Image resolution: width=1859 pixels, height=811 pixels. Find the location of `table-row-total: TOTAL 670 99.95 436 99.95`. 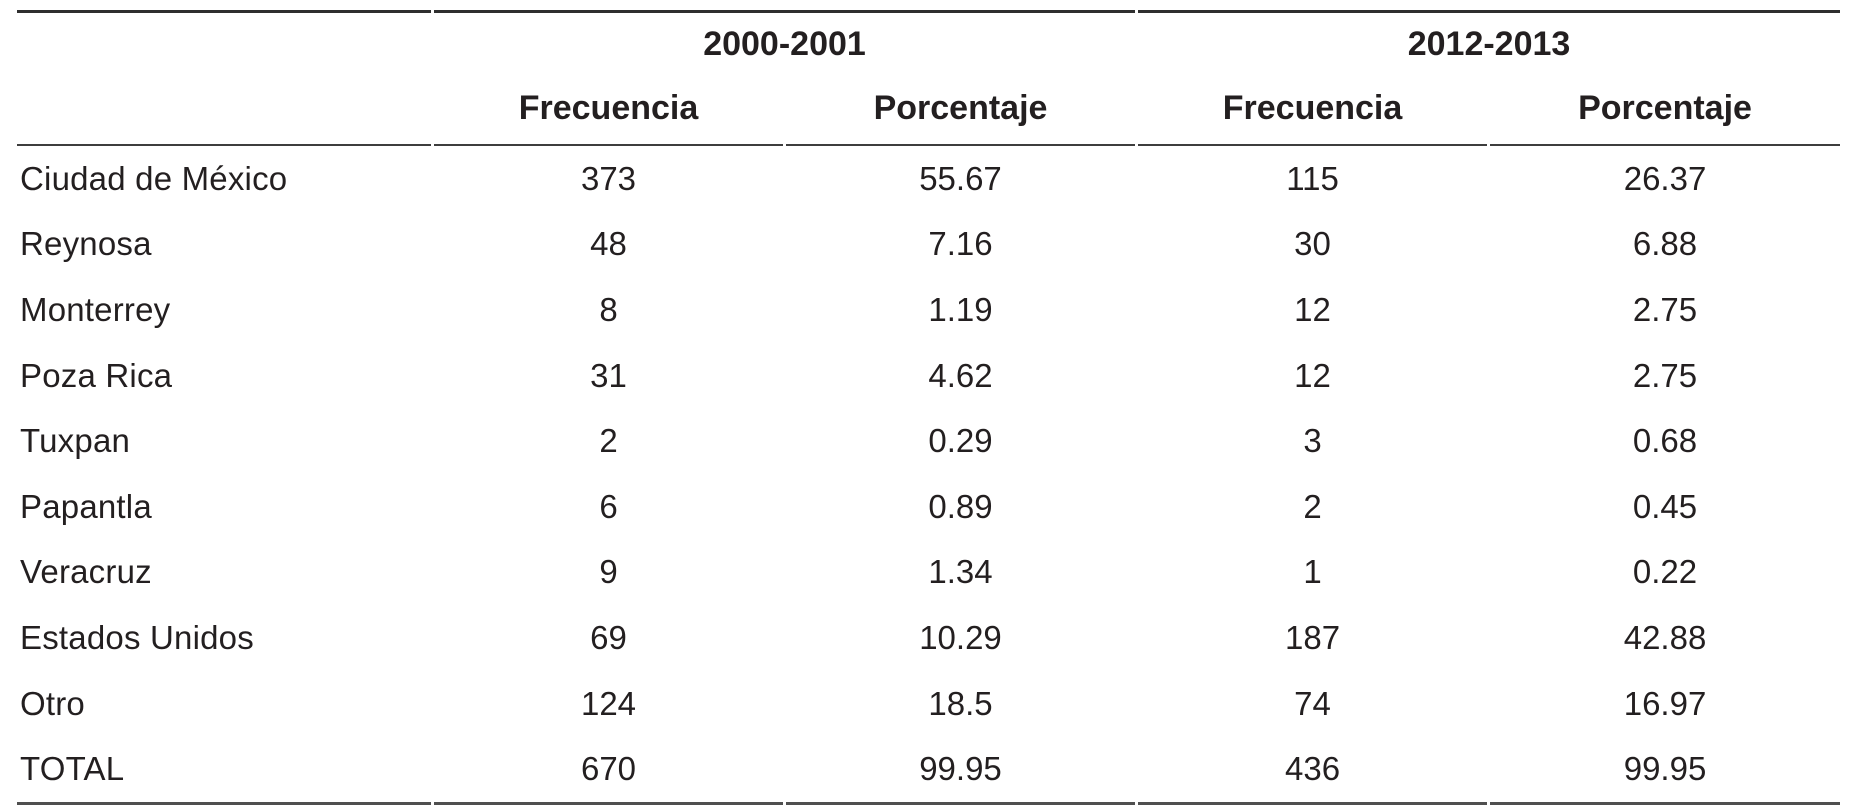

table-row-total: TOTAL 670 99.95 436 99.95 is located at coordinates (929, 770).